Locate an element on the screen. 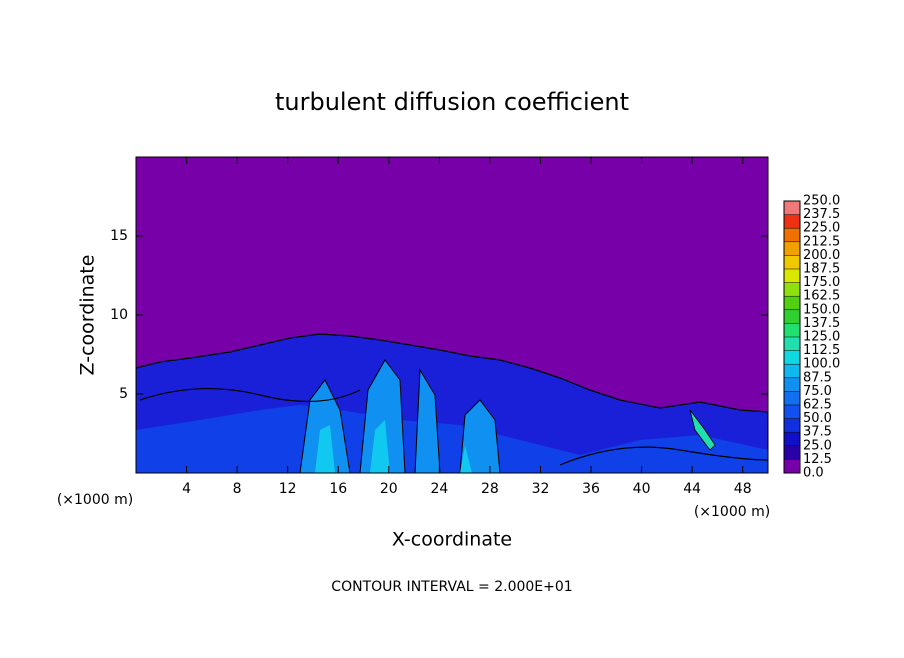 This screenshot has width=904, height=658. chart-title: turbulent diffusion coefficient is located at coordinates (452, 102).